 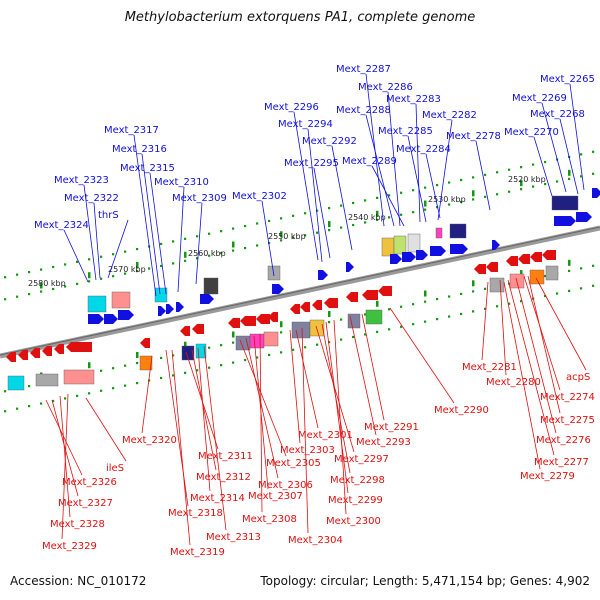 I want to click on gene-label-top: Mext_2287, so click(x=363, y=69).